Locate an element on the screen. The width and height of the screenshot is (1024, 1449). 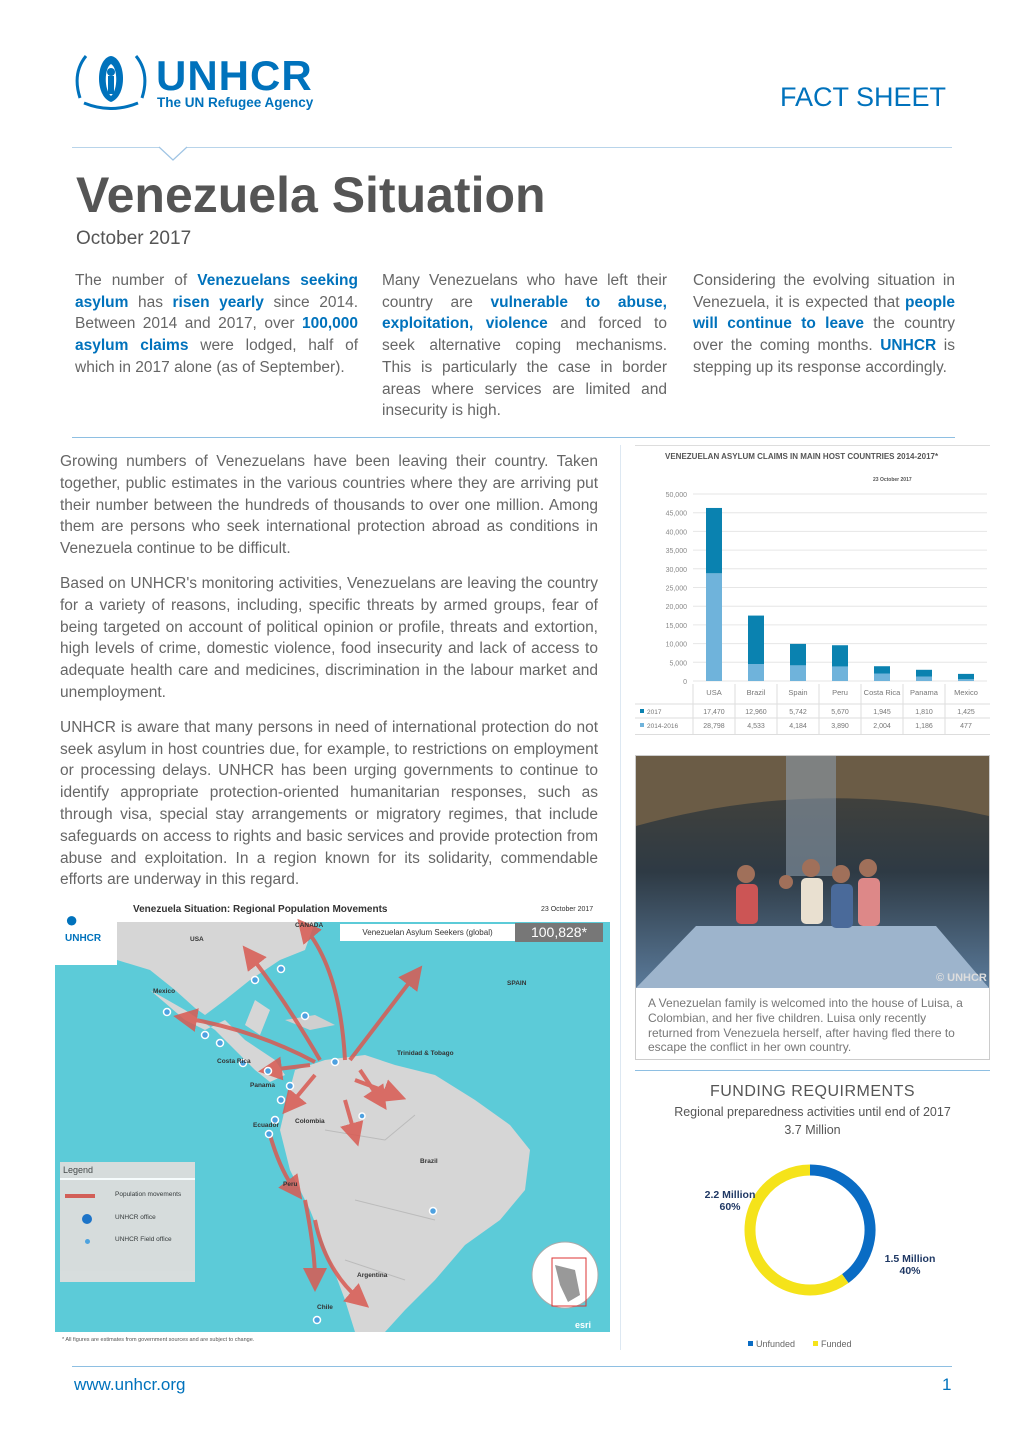
map-place-label: CANADA is located at coordinates (309, 925).